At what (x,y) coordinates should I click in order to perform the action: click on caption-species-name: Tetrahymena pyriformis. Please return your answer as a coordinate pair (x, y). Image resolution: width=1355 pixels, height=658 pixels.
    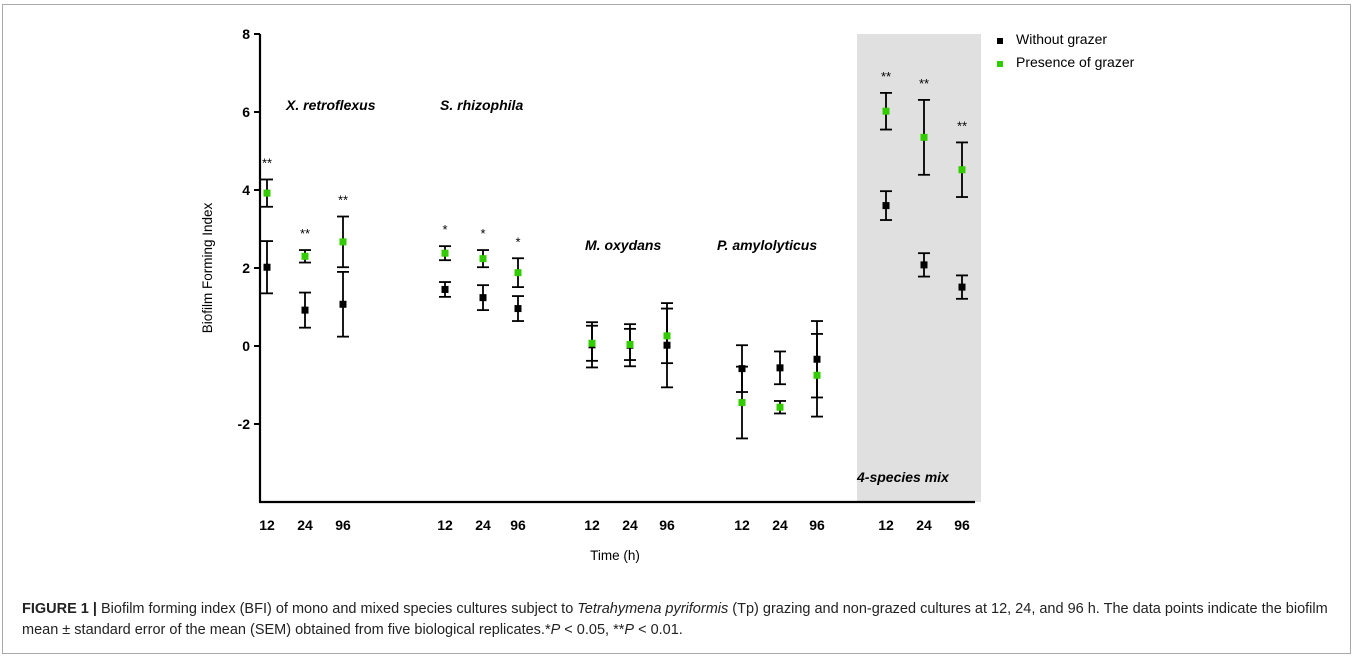
    Looking at the image, I should click on (653, 609).